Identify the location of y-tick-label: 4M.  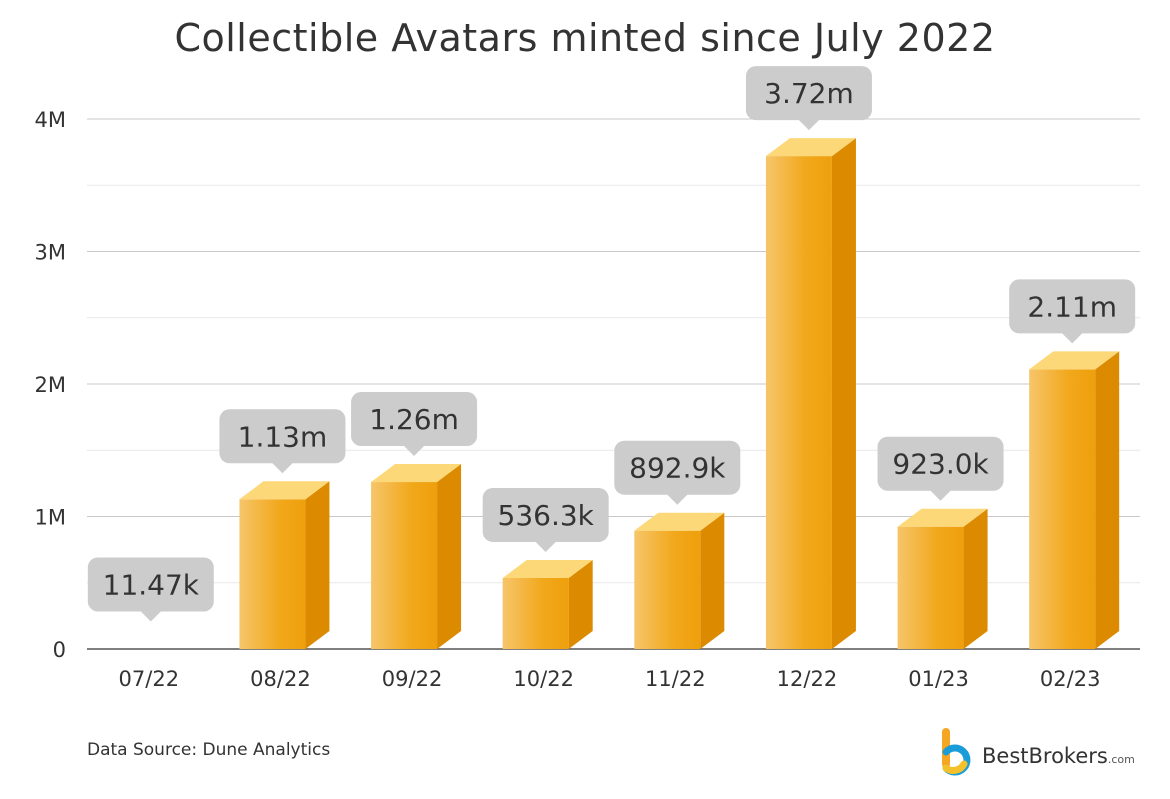
(50, 120).